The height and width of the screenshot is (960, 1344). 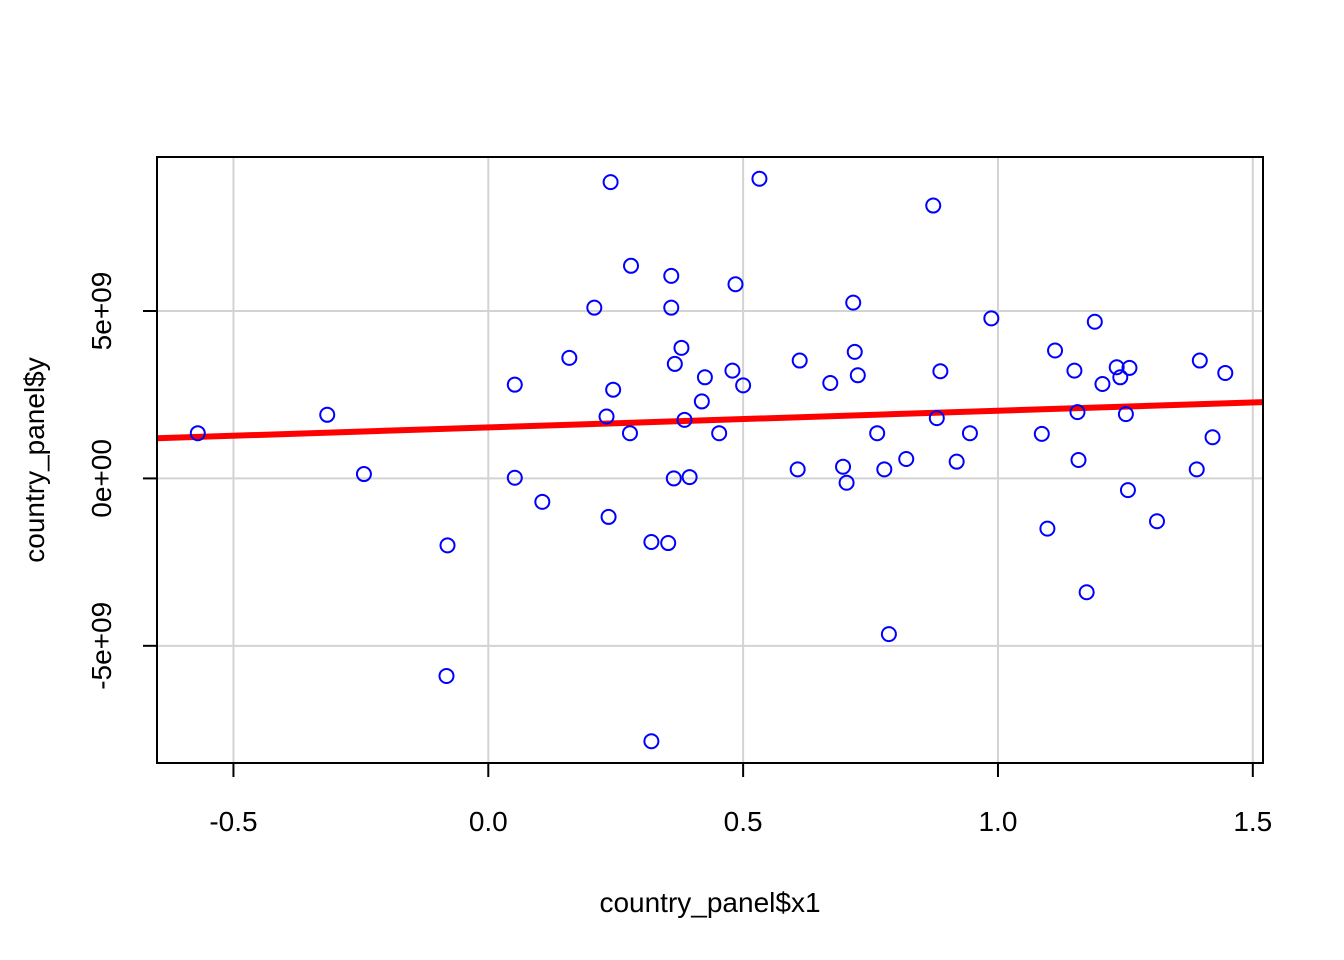 What do you see at coordinates (233, 821) in the screenshot?
I see `x-tick-label-0: -0.5` at bounding box center [233, 821].